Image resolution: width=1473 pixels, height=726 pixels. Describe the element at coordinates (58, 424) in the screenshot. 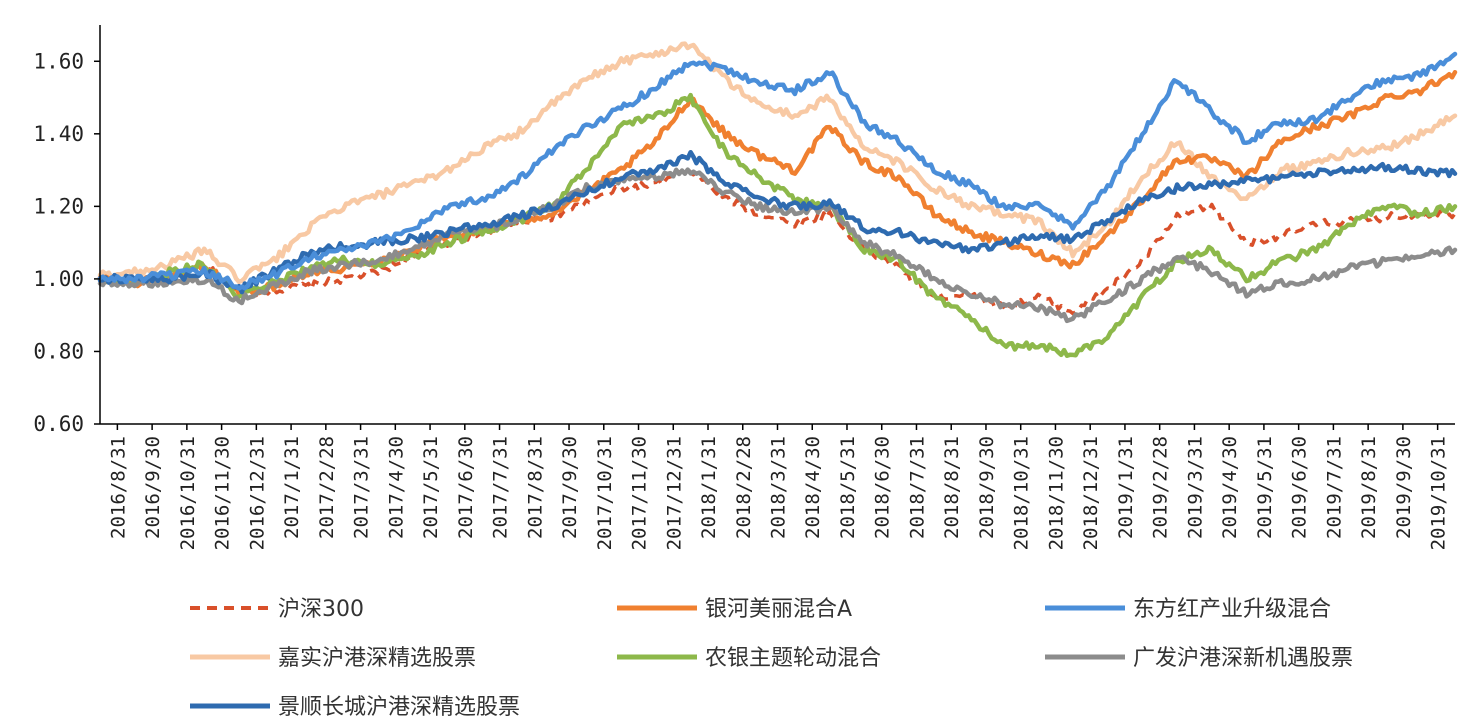

I see `y-tick-label: 0.60` at that location.